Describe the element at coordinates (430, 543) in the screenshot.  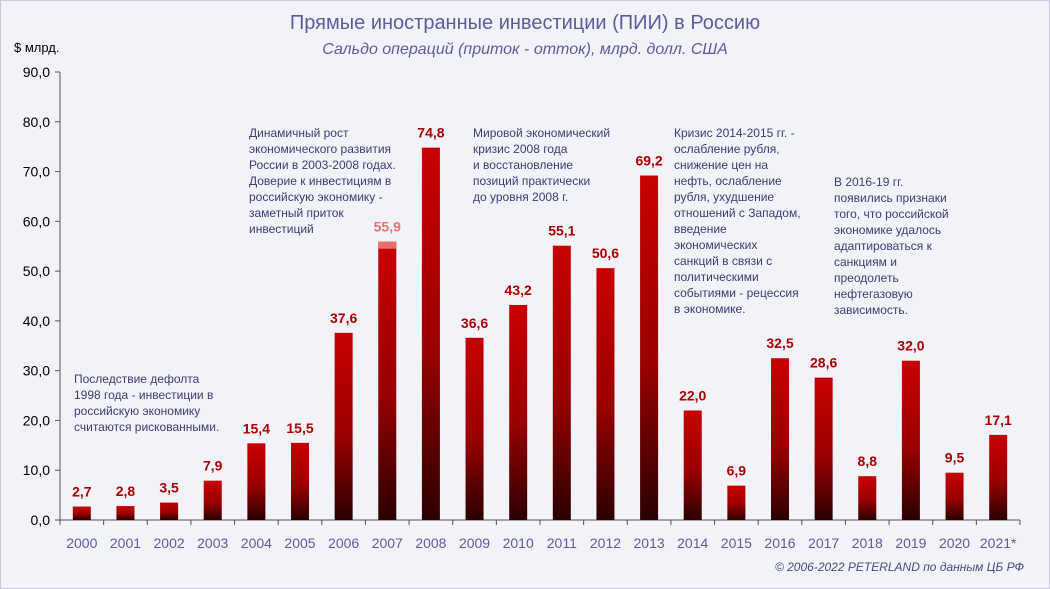
I see `x-tick-label: 2008` at that location.